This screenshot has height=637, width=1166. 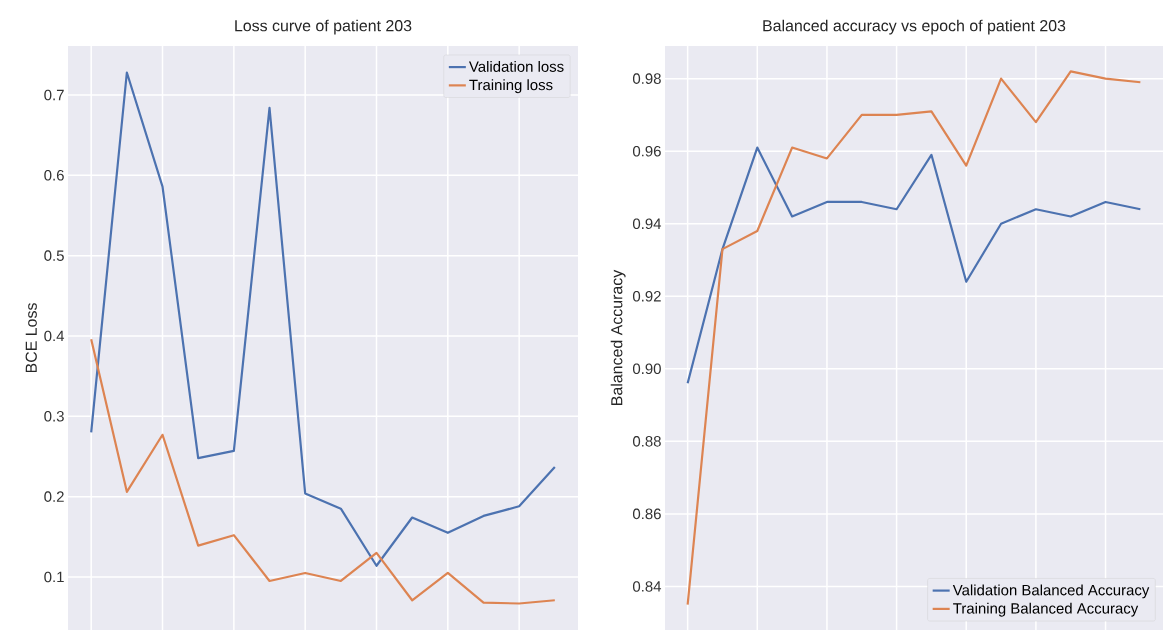 What do you see at coordinates (54, 175) in the screenshot?
I see `y-tick-label: 0.6` at bounding box center [54, 175].